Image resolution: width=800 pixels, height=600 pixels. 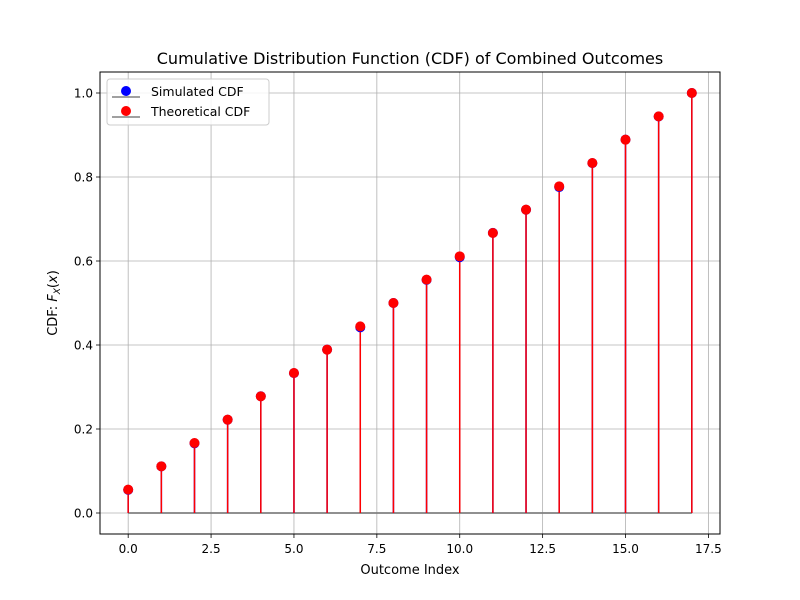 What do you see at coordinates (420, 545) in the screenshot?
I see `x-axis-ticks: 0.0 2.5 5.0 7.5 10.0 12.5 15.0 17.5` at bounding box center [420, 545].